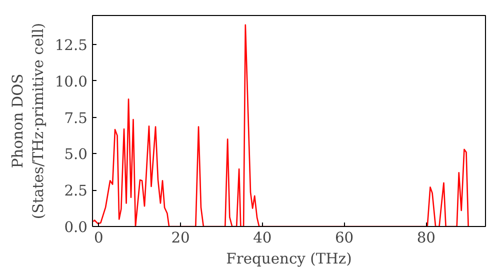 This screenshot has height=280, width=500. I want to click on y-tick-label: 7.5, so click(76, 118).